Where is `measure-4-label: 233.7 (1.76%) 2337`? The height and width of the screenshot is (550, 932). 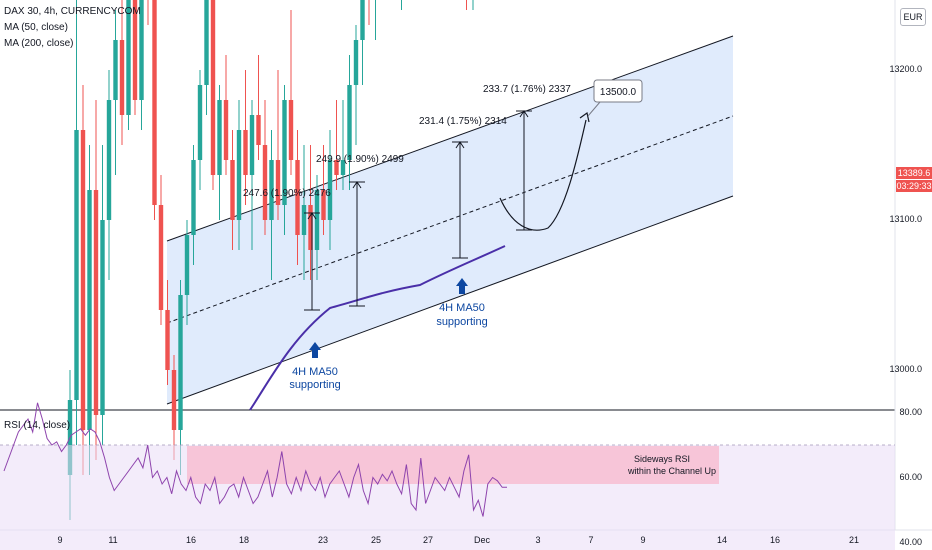 measure-4-label: 233.7 (1.76%) 2337 is located at coordinates (527, 89).